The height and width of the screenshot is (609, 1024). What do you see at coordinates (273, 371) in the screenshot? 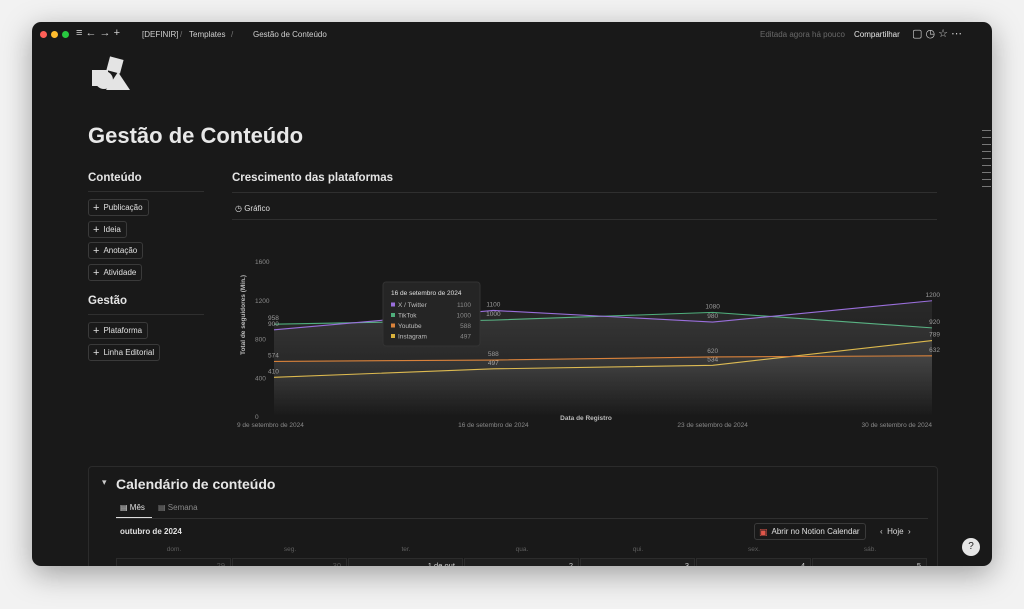
I see `data-label: 410` at bounding box center [273, 371].